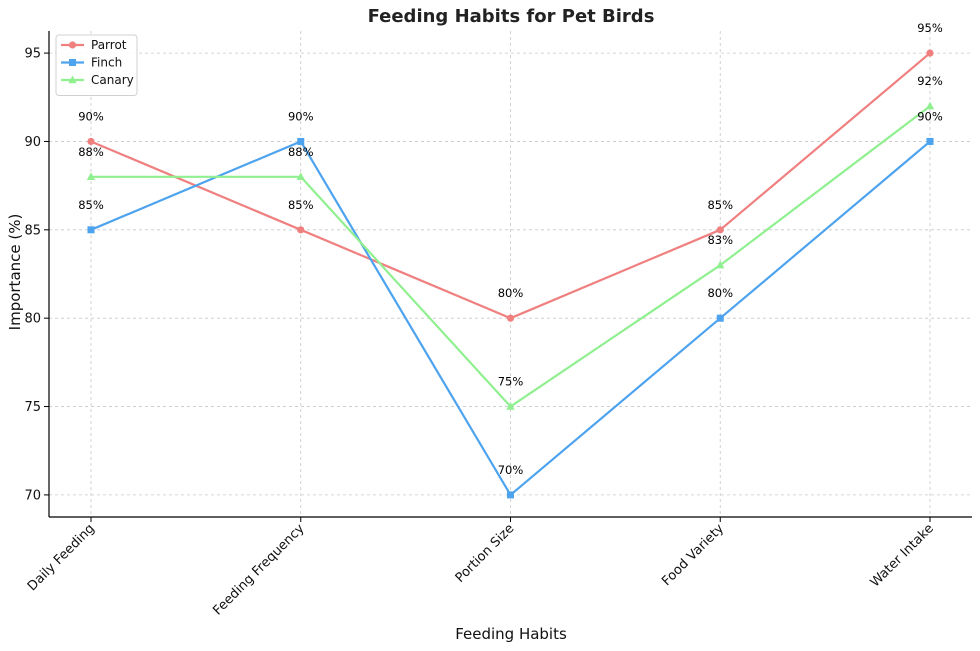 The height and width of the screenshot is (651, 980). I want to click on legend-marker-parrot, so click(72, 45).